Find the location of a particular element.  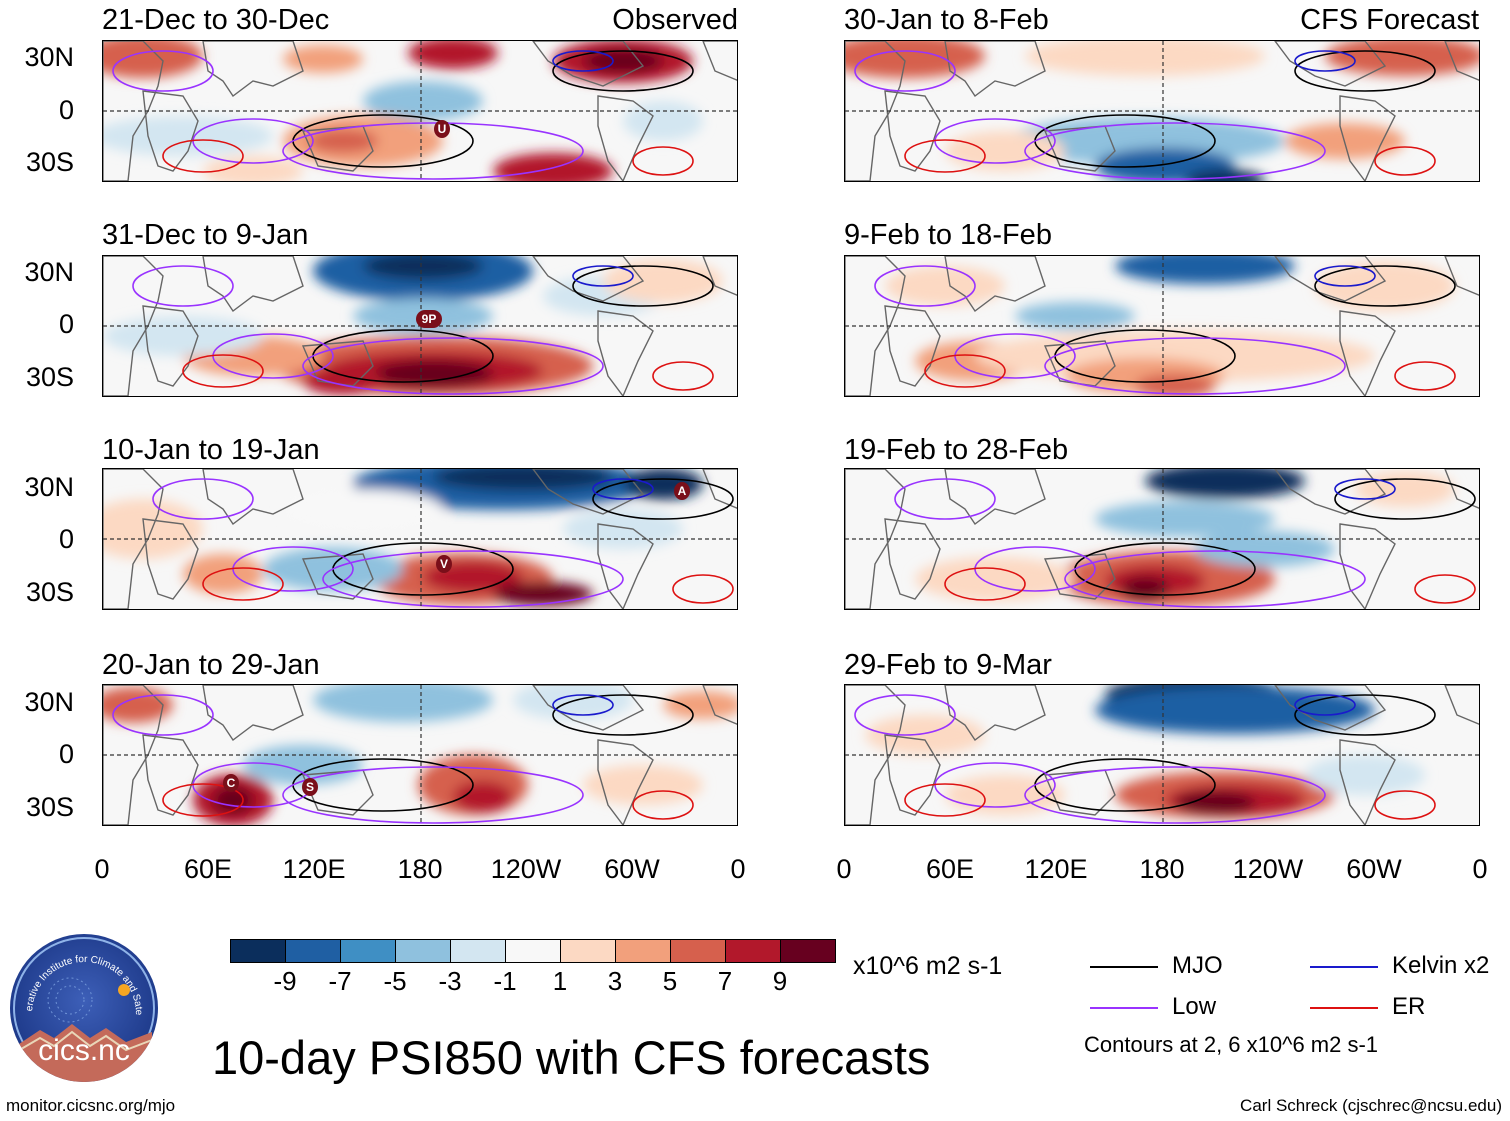

panel-title-2: 31-Dec to 9-Jan is located at coordinates (205, 235).